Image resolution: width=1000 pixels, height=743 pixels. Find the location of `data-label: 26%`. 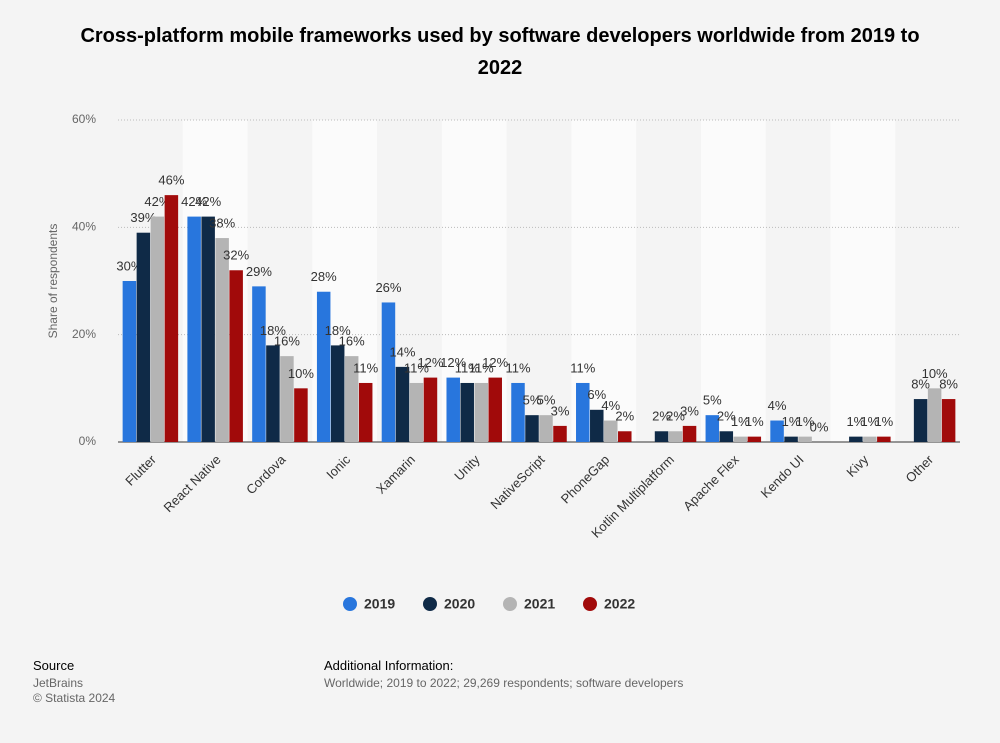

data-label: 26% is located at coordinates (388, 287).